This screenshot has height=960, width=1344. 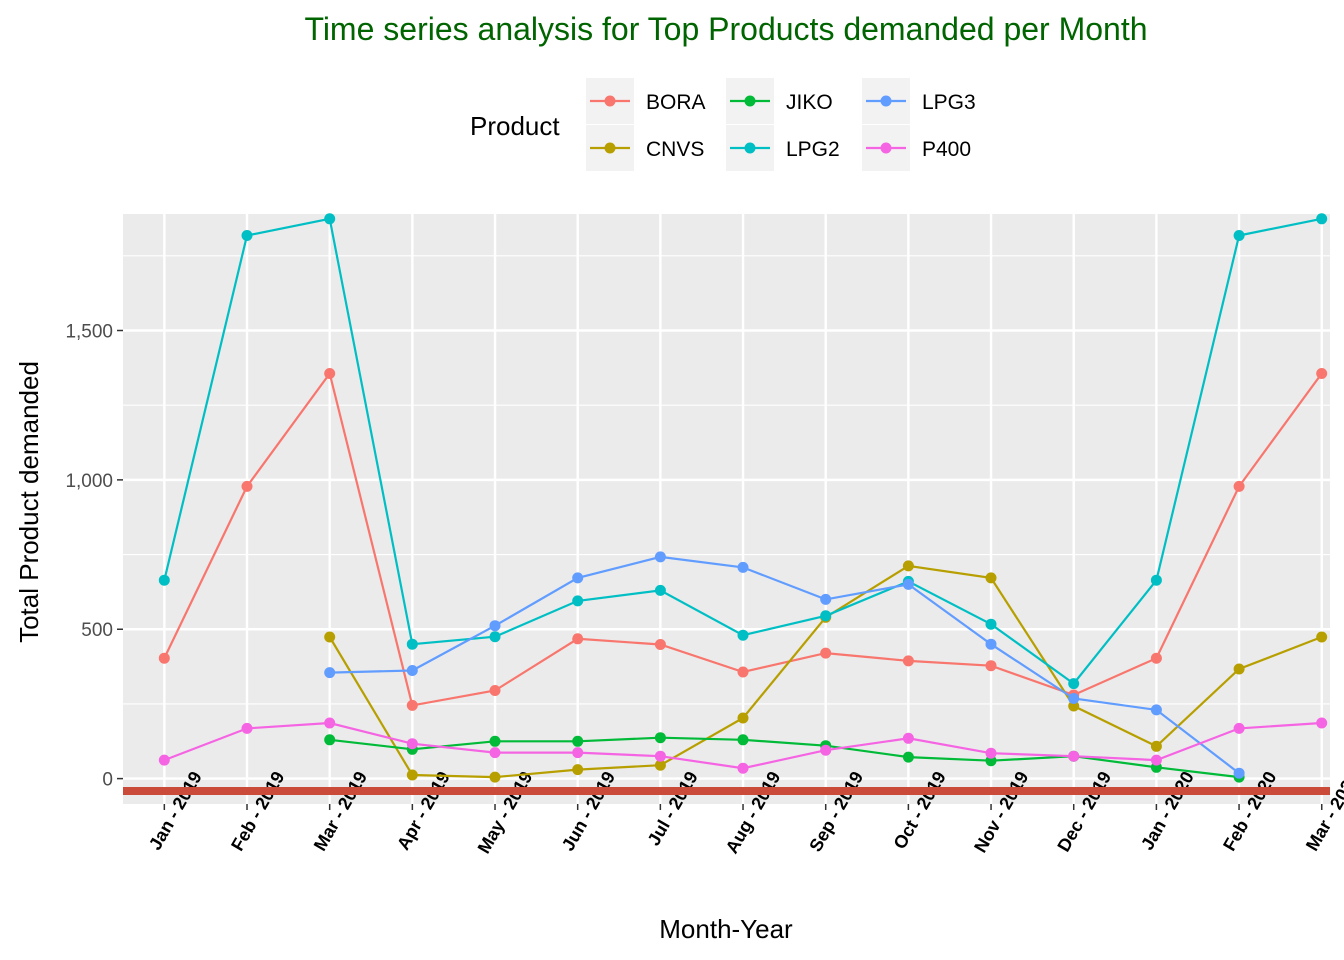 I want to click on legend: Product BORA CNVS JIKO LPG2 LPG3 P400, so click(x=723, y=124).